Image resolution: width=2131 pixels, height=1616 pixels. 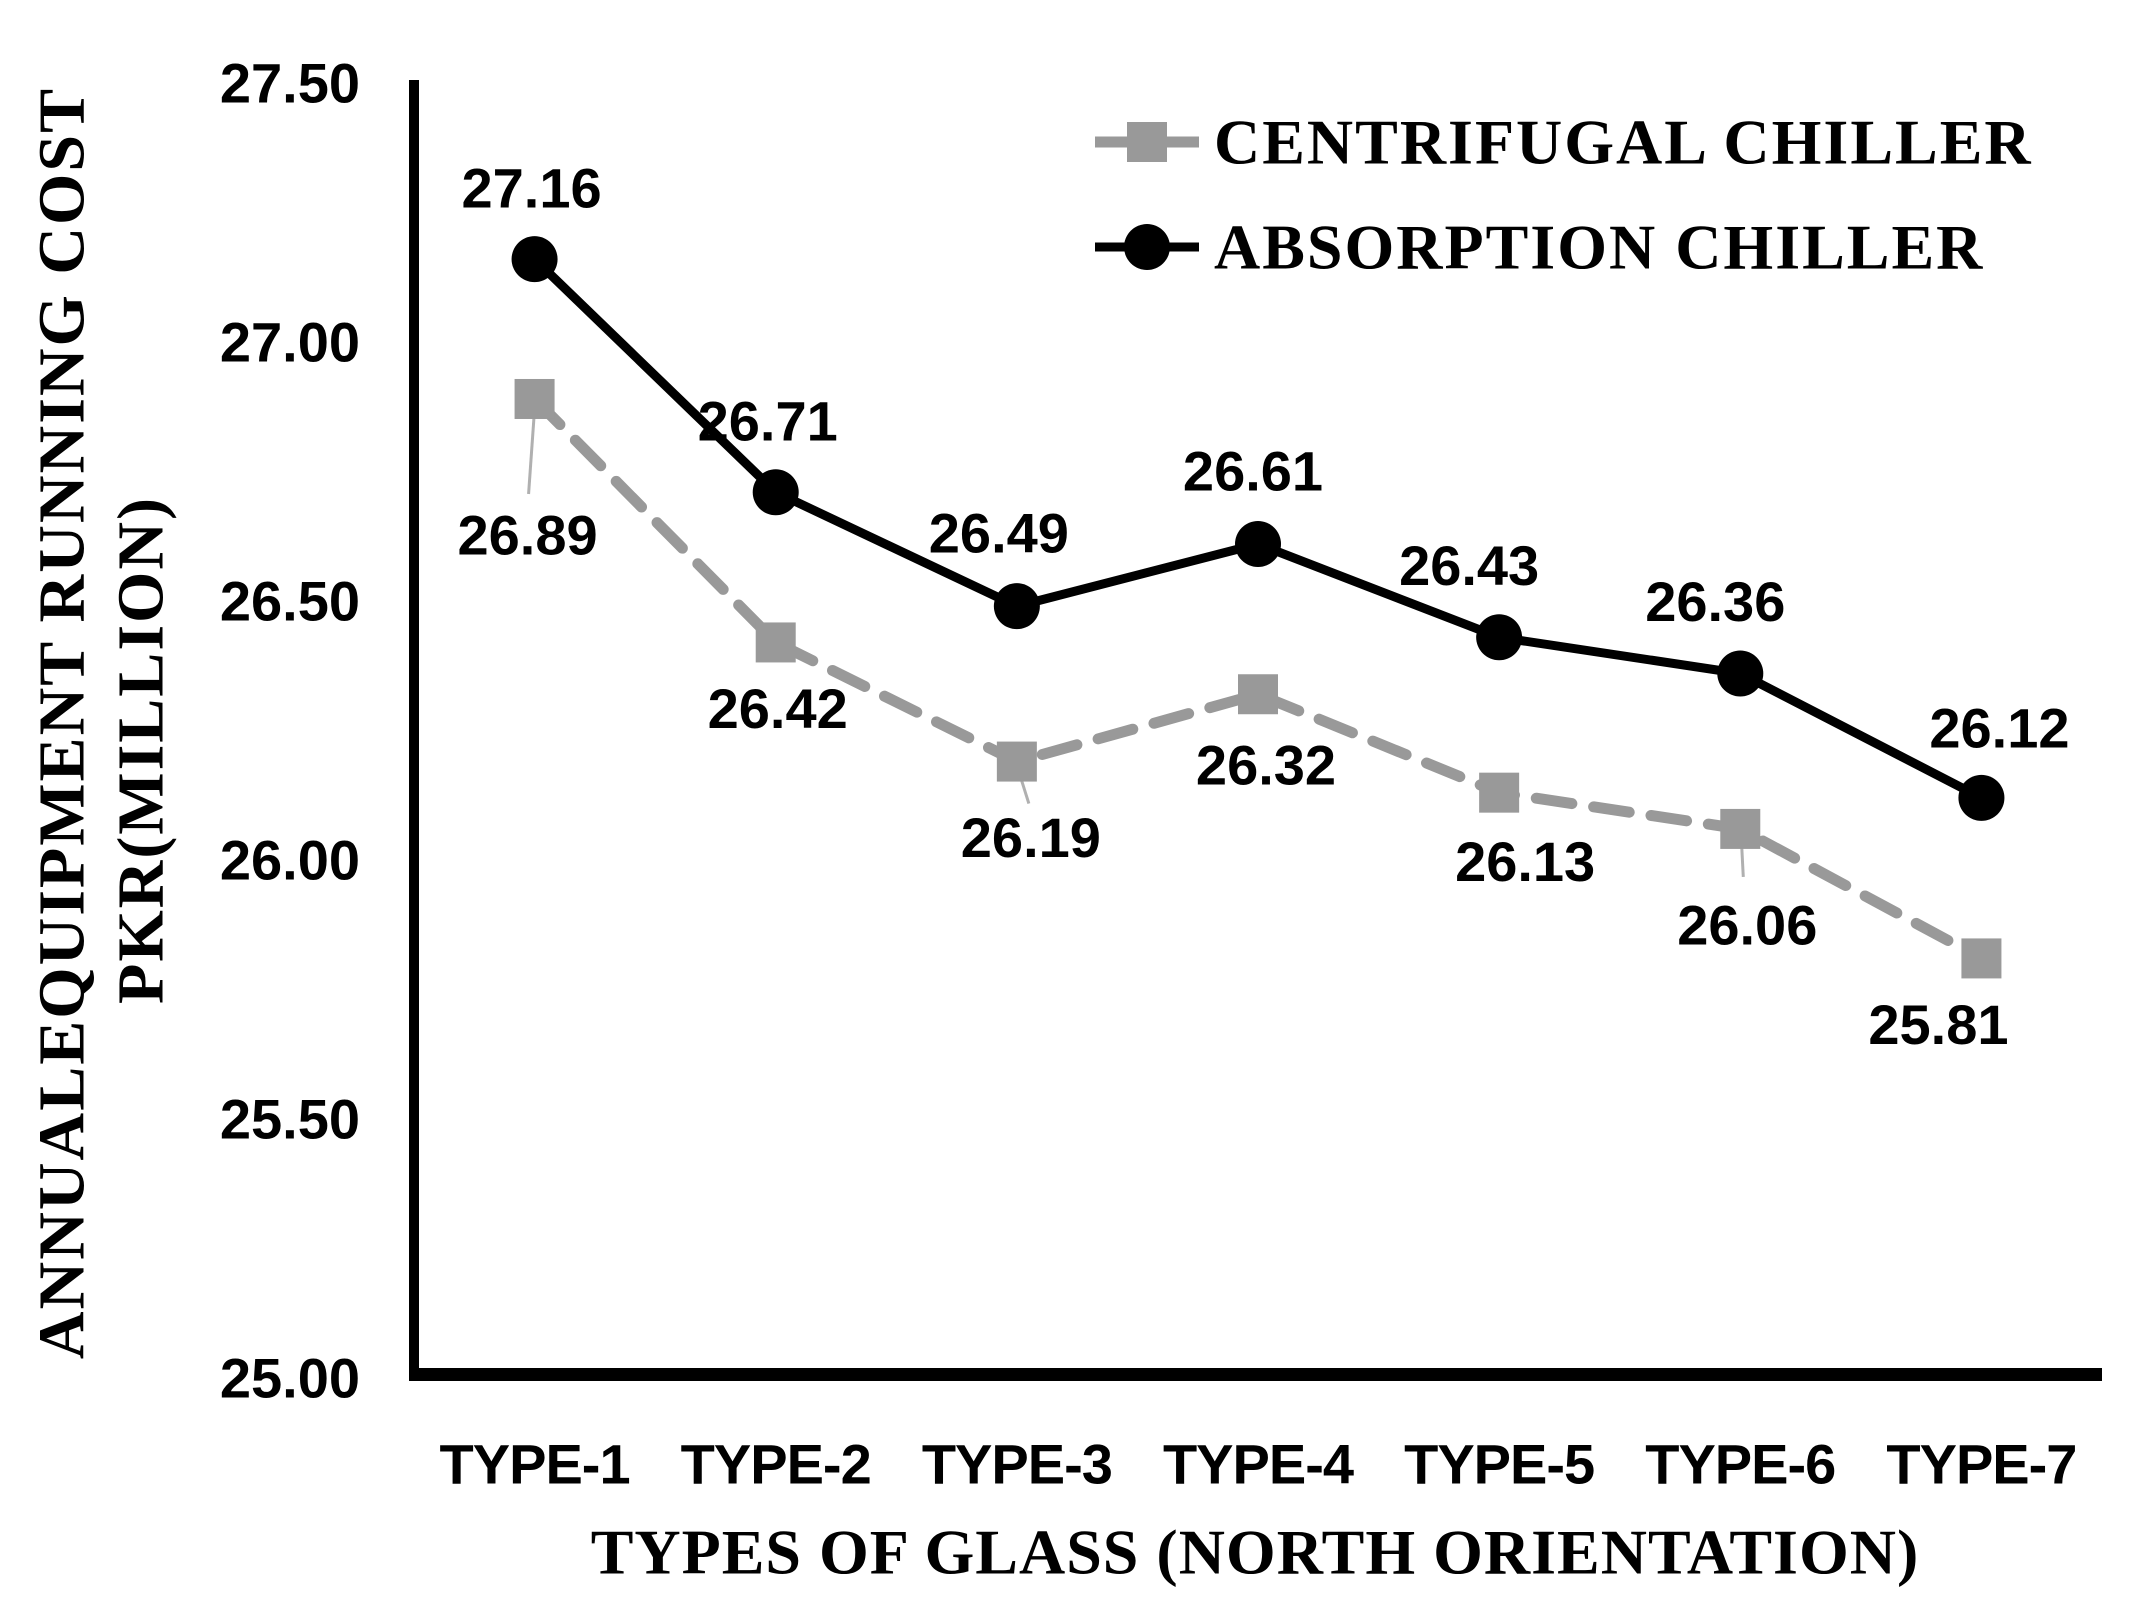 I want to click on x-tick-label: TYPE-2, so click(x=776, y=1464).